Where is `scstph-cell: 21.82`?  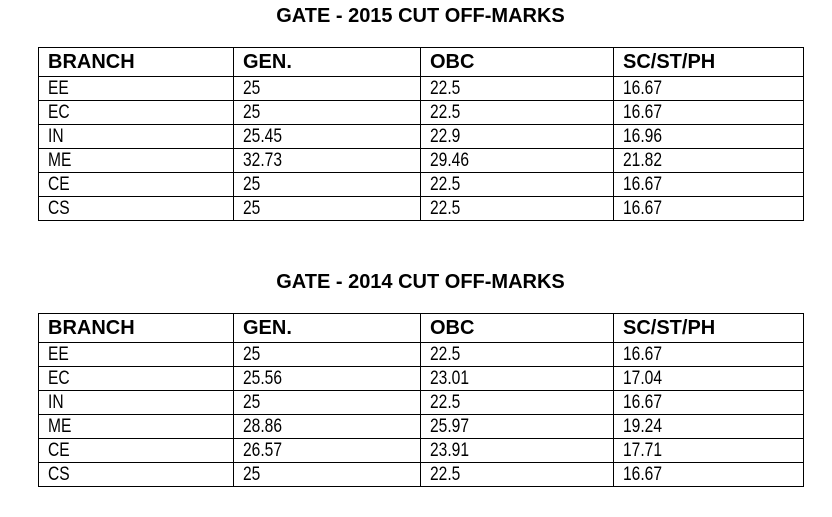 scstph-cell: 21.82 is located at coordinates (708, 160).